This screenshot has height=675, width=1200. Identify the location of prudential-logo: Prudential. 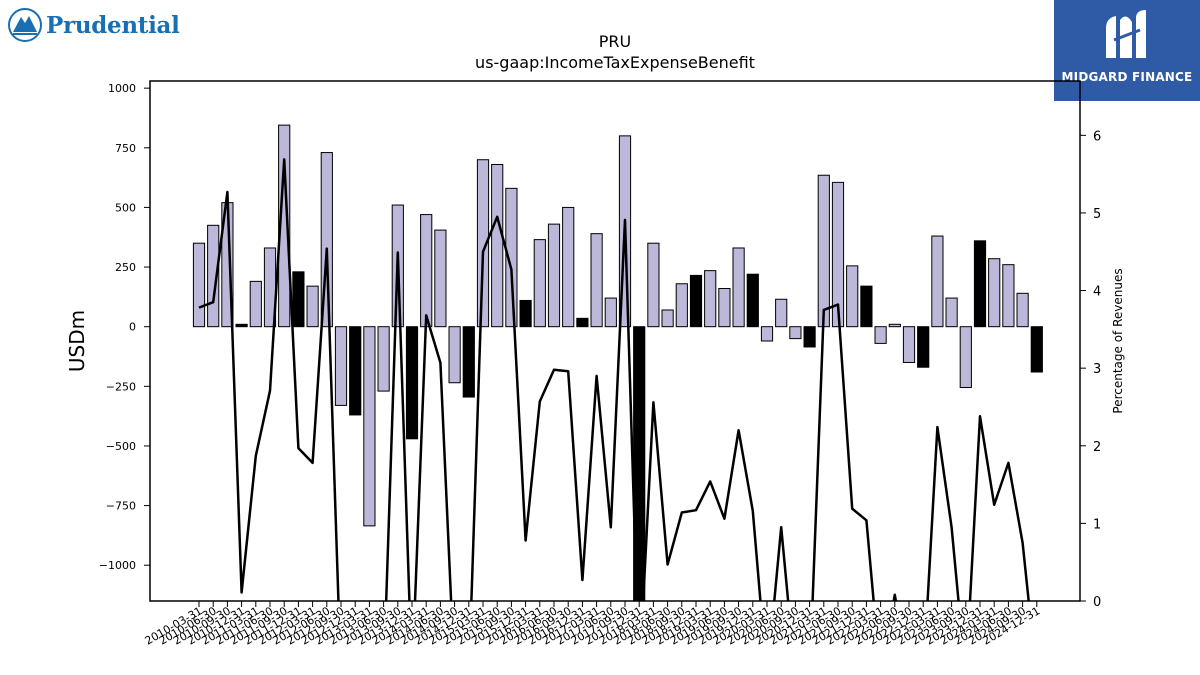
(94, 25).